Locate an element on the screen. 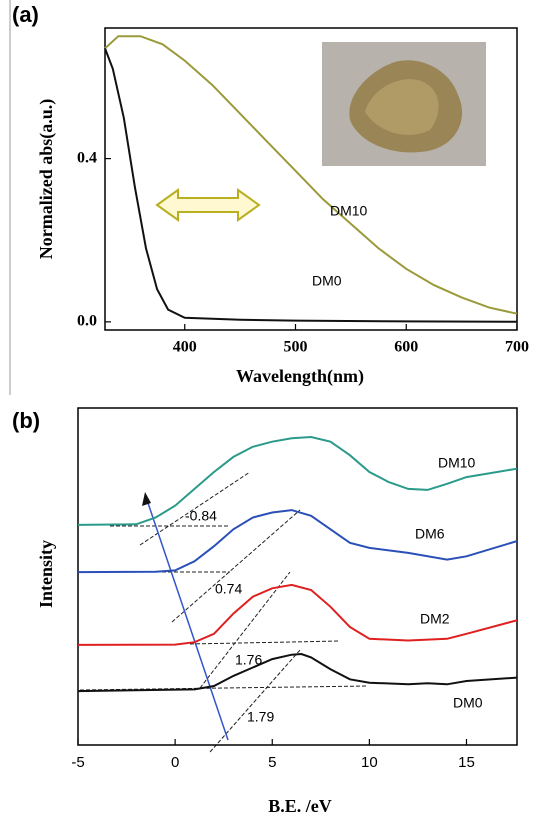 This screenshot has height=829, width=540. series-label: DM6 is located at coordinates (430, 534).